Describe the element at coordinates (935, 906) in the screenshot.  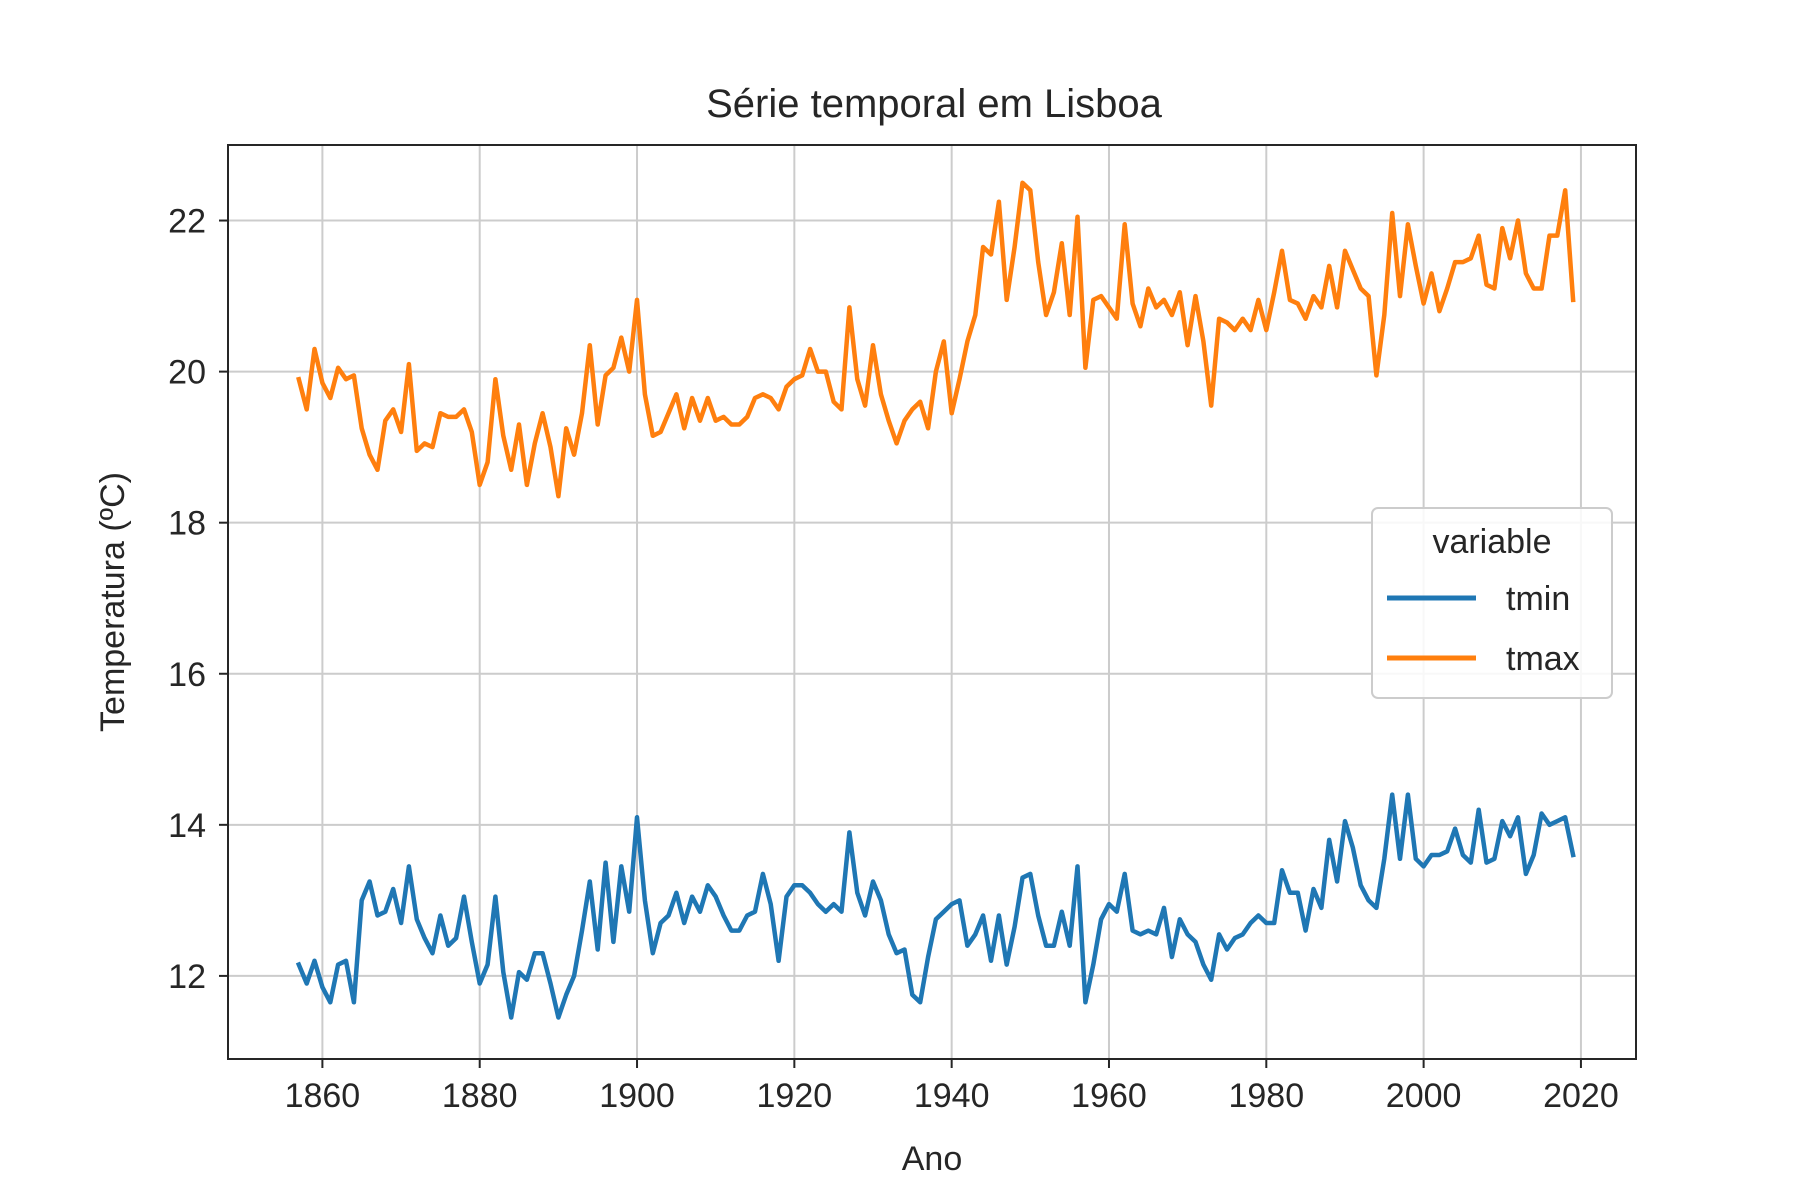
I see `series-line-tmin` at that location.